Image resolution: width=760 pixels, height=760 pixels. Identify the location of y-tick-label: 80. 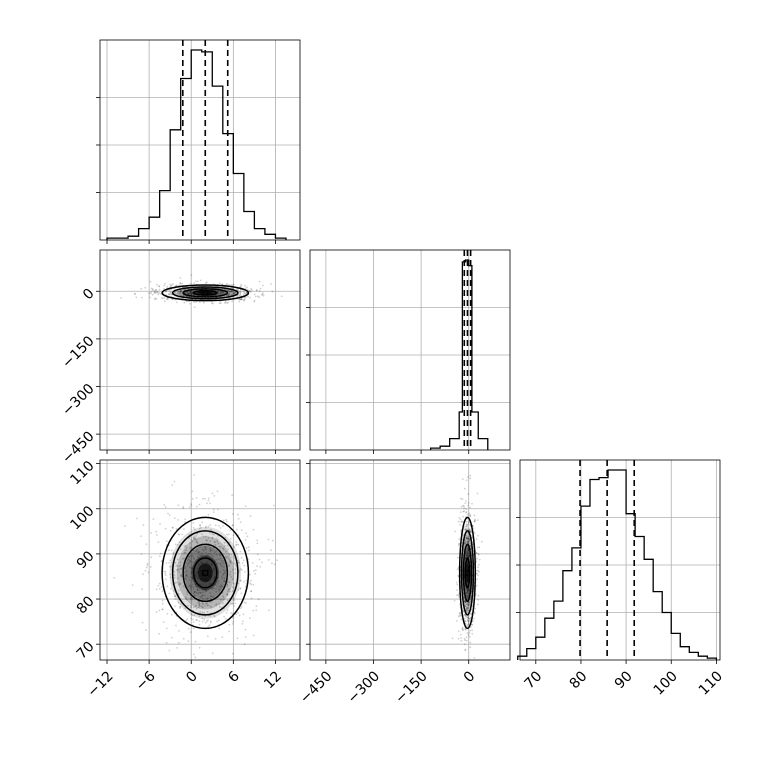
(86, 605).